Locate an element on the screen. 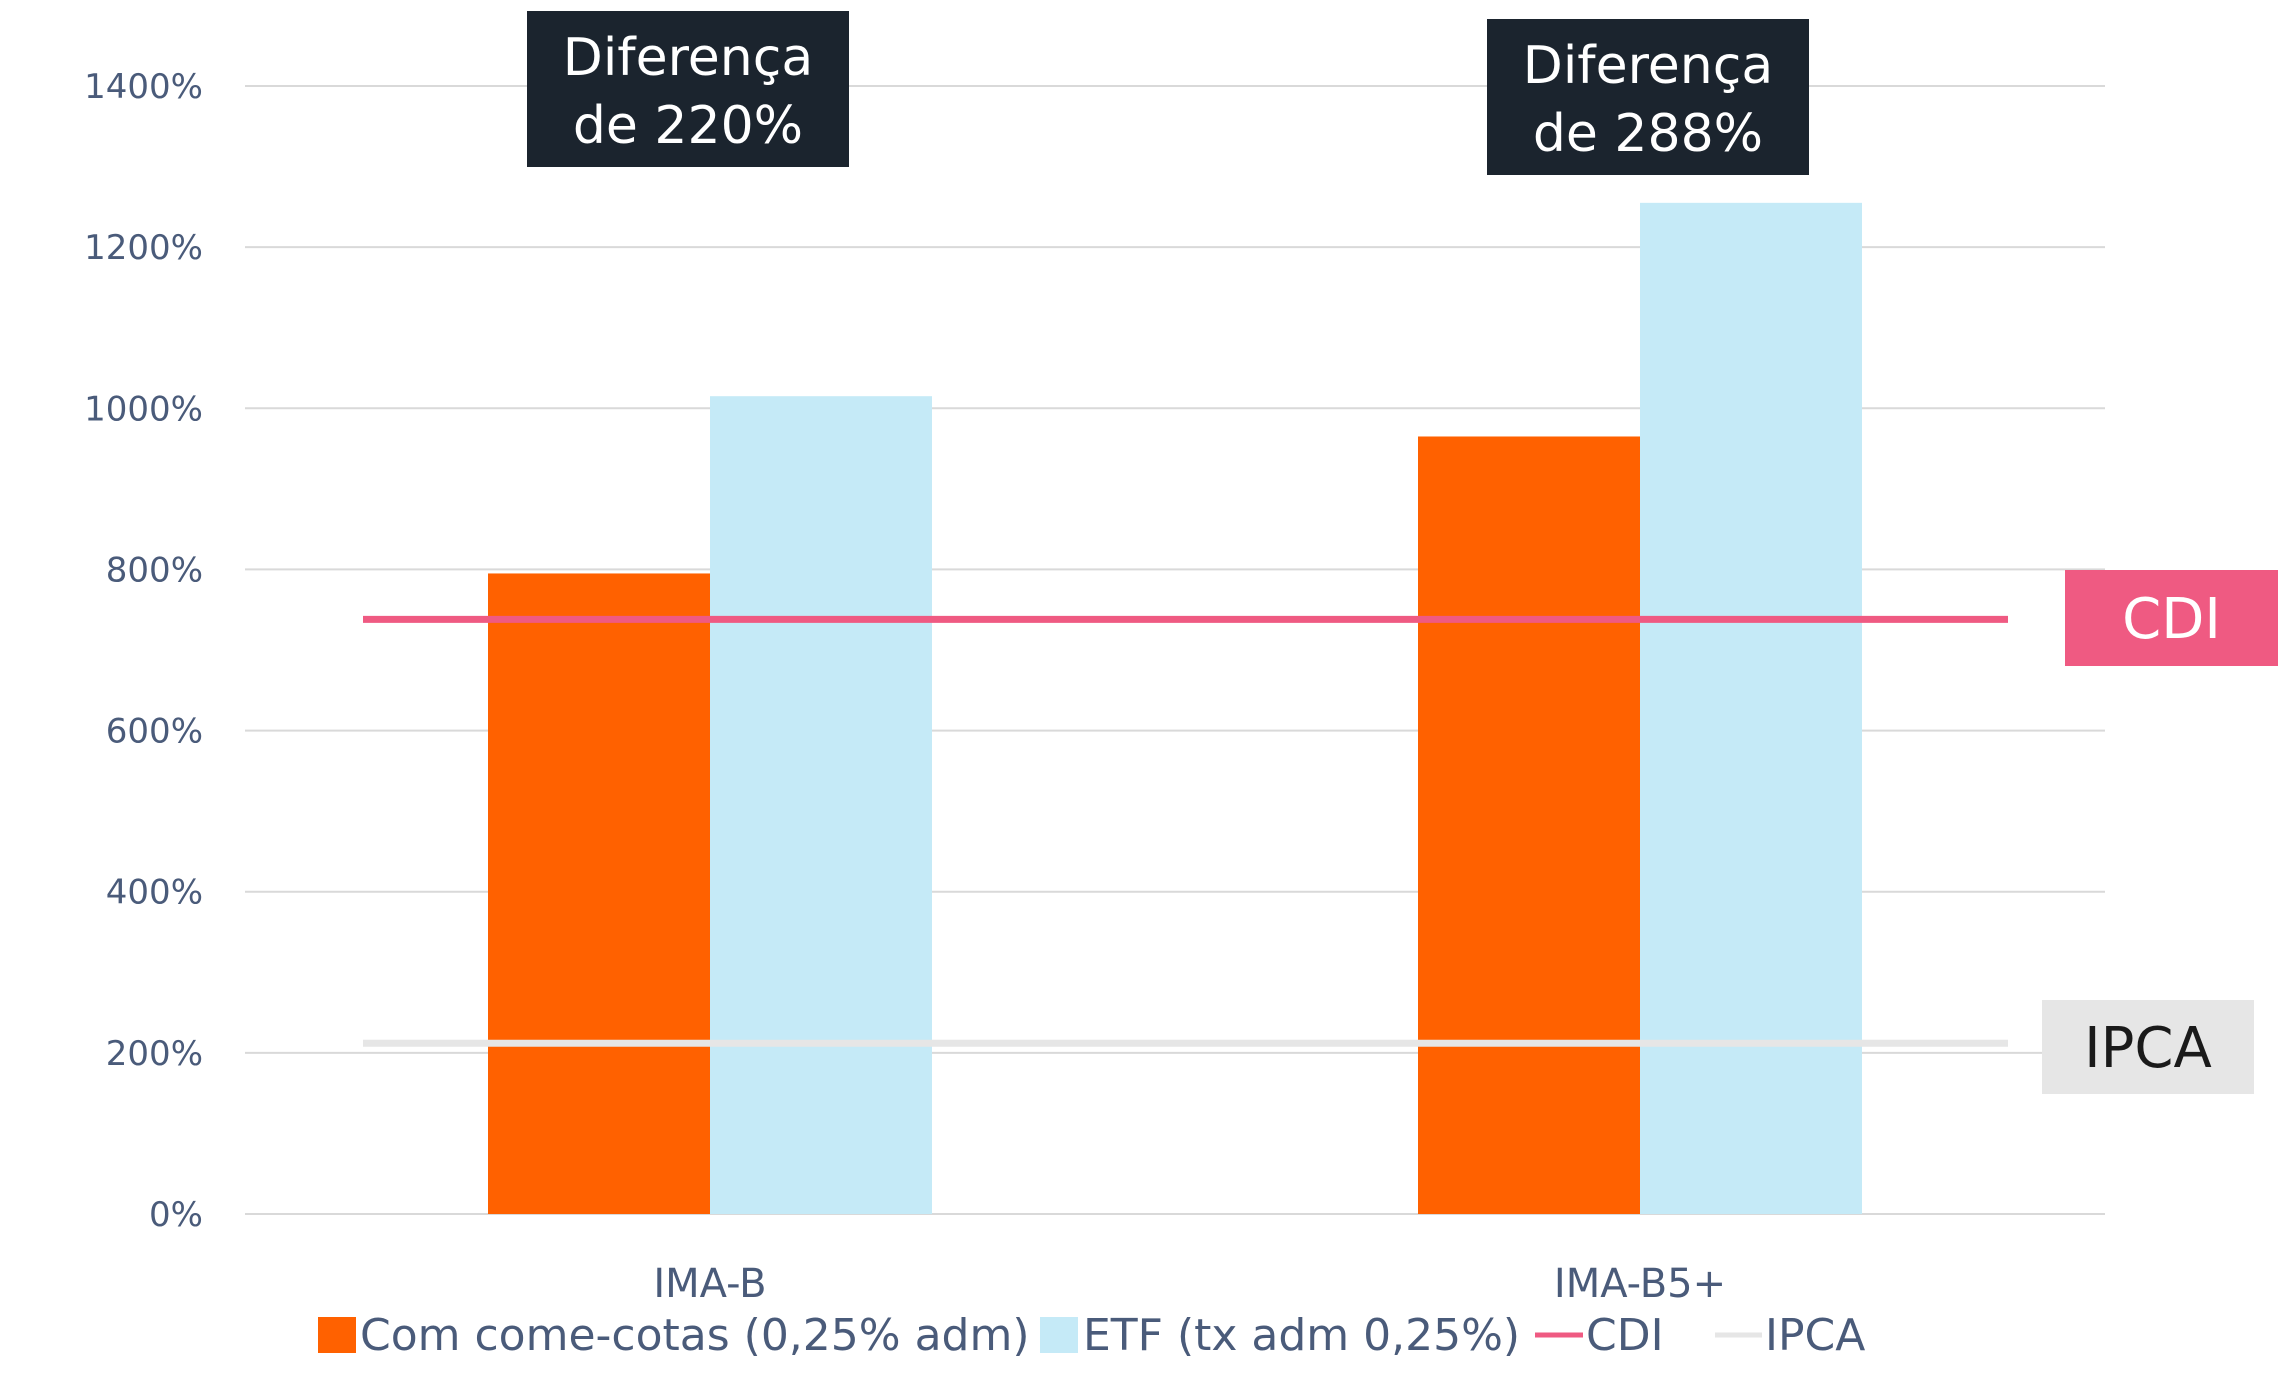 Image resolution: width=2278 pixels, height=1384 pixels. y-tick-label: 1000% is located at coordinates (143, 409).